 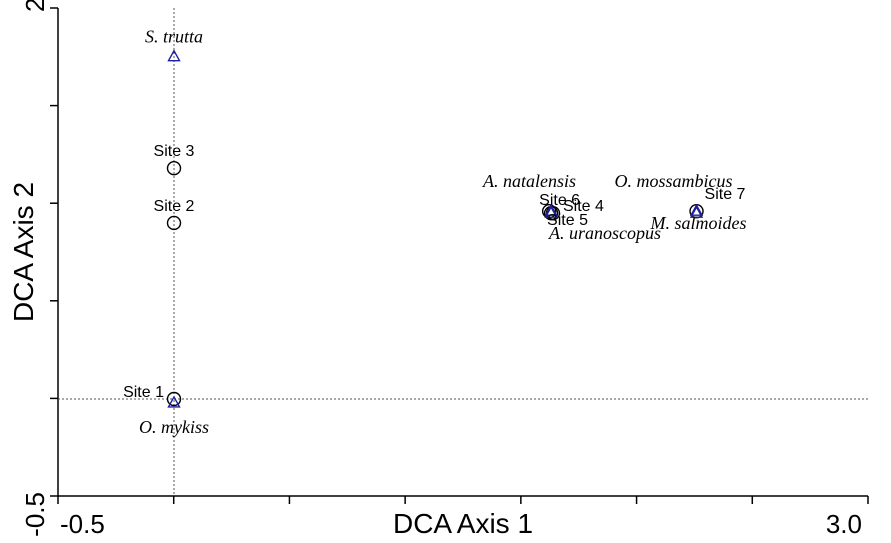 I want to click on species-label-o-mykiss: O. mykiss, so click(x=174, y=427).